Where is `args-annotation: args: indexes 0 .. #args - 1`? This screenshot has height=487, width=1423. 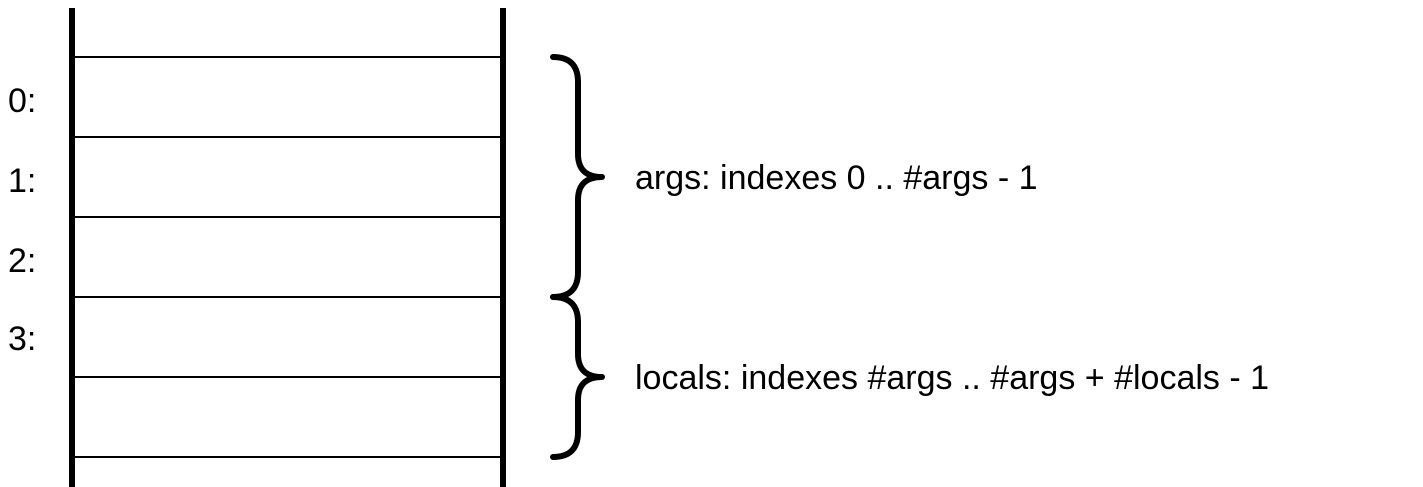 args-annotation: args: indexes 0 .. #args - 1 is located at coordinates (836, 178).